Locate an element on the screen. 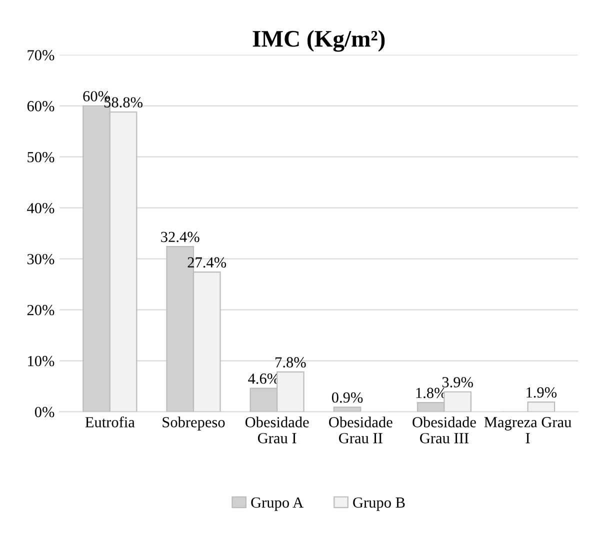 This screenshot has width=596, height=549. y-tick-label: 50% is located at coordinates (41, 157).